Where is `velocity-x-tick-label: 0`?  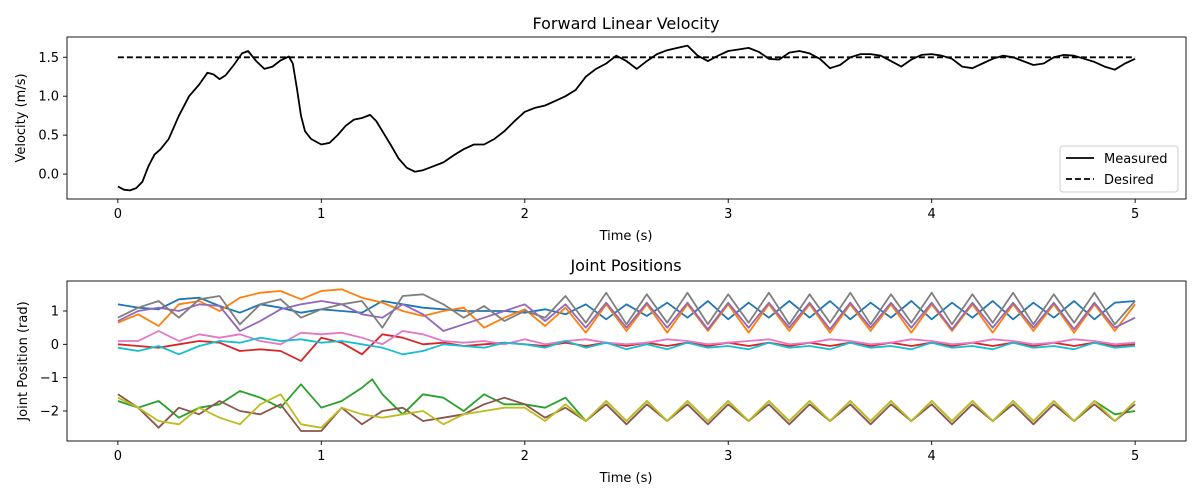 velocity-x-tick-label: 0 is located at coordinates (118, 214).